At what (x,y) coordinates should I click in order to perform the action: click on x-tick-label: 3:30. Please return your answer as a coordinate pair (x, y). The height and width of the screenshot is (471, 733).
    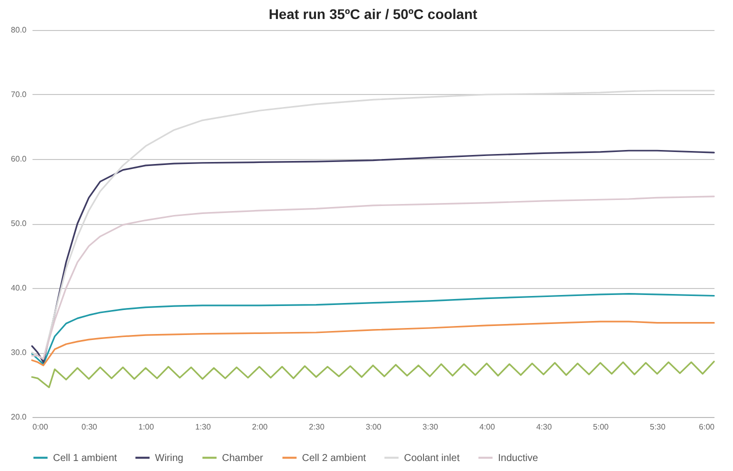
    Looking at the image, I should click on (430, 427).